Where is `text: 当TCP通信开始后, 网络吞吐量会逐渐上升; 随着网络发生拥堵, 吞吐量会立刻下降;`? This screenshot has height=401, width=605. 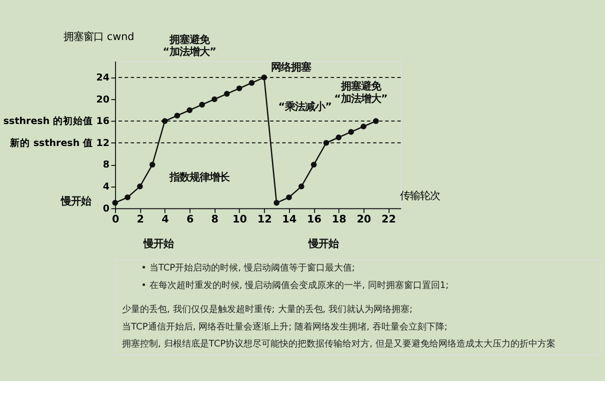 text: 当TCP通信开始后, 网络吞吐量会逐渐上升; 随着网络发生拥堵, 吞吐量会立刻下降; is located at coordinates (285, 326).